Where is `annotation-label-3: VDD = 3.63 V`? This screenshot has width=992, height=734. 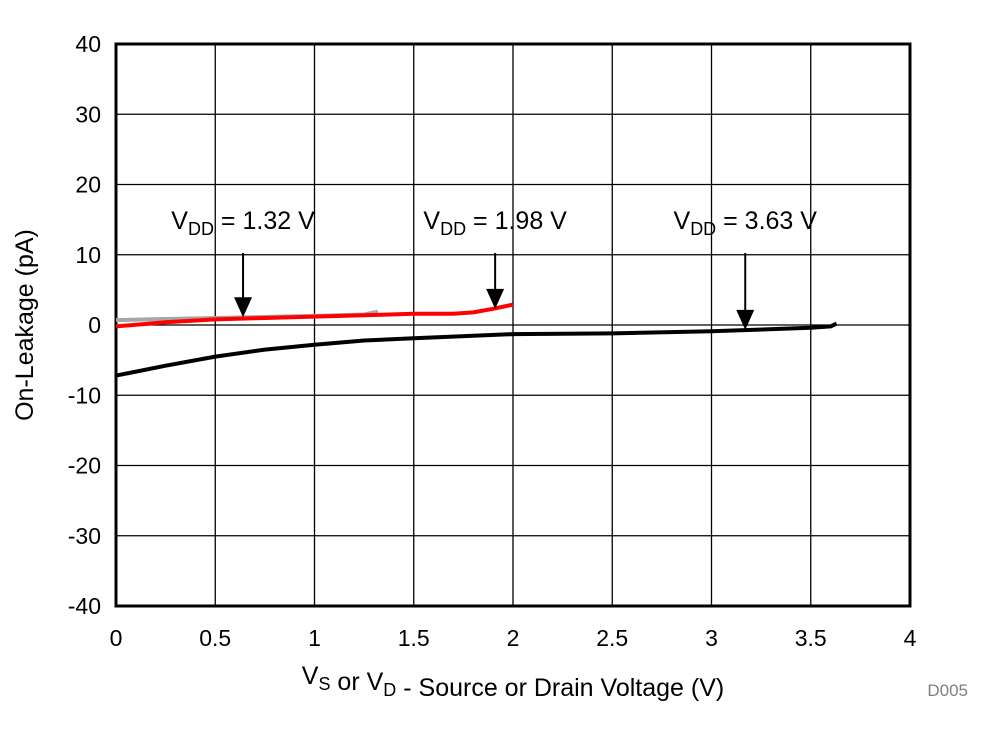
annotation-label-3: VDD = 3.63 V is located at coordinates (746, 223).